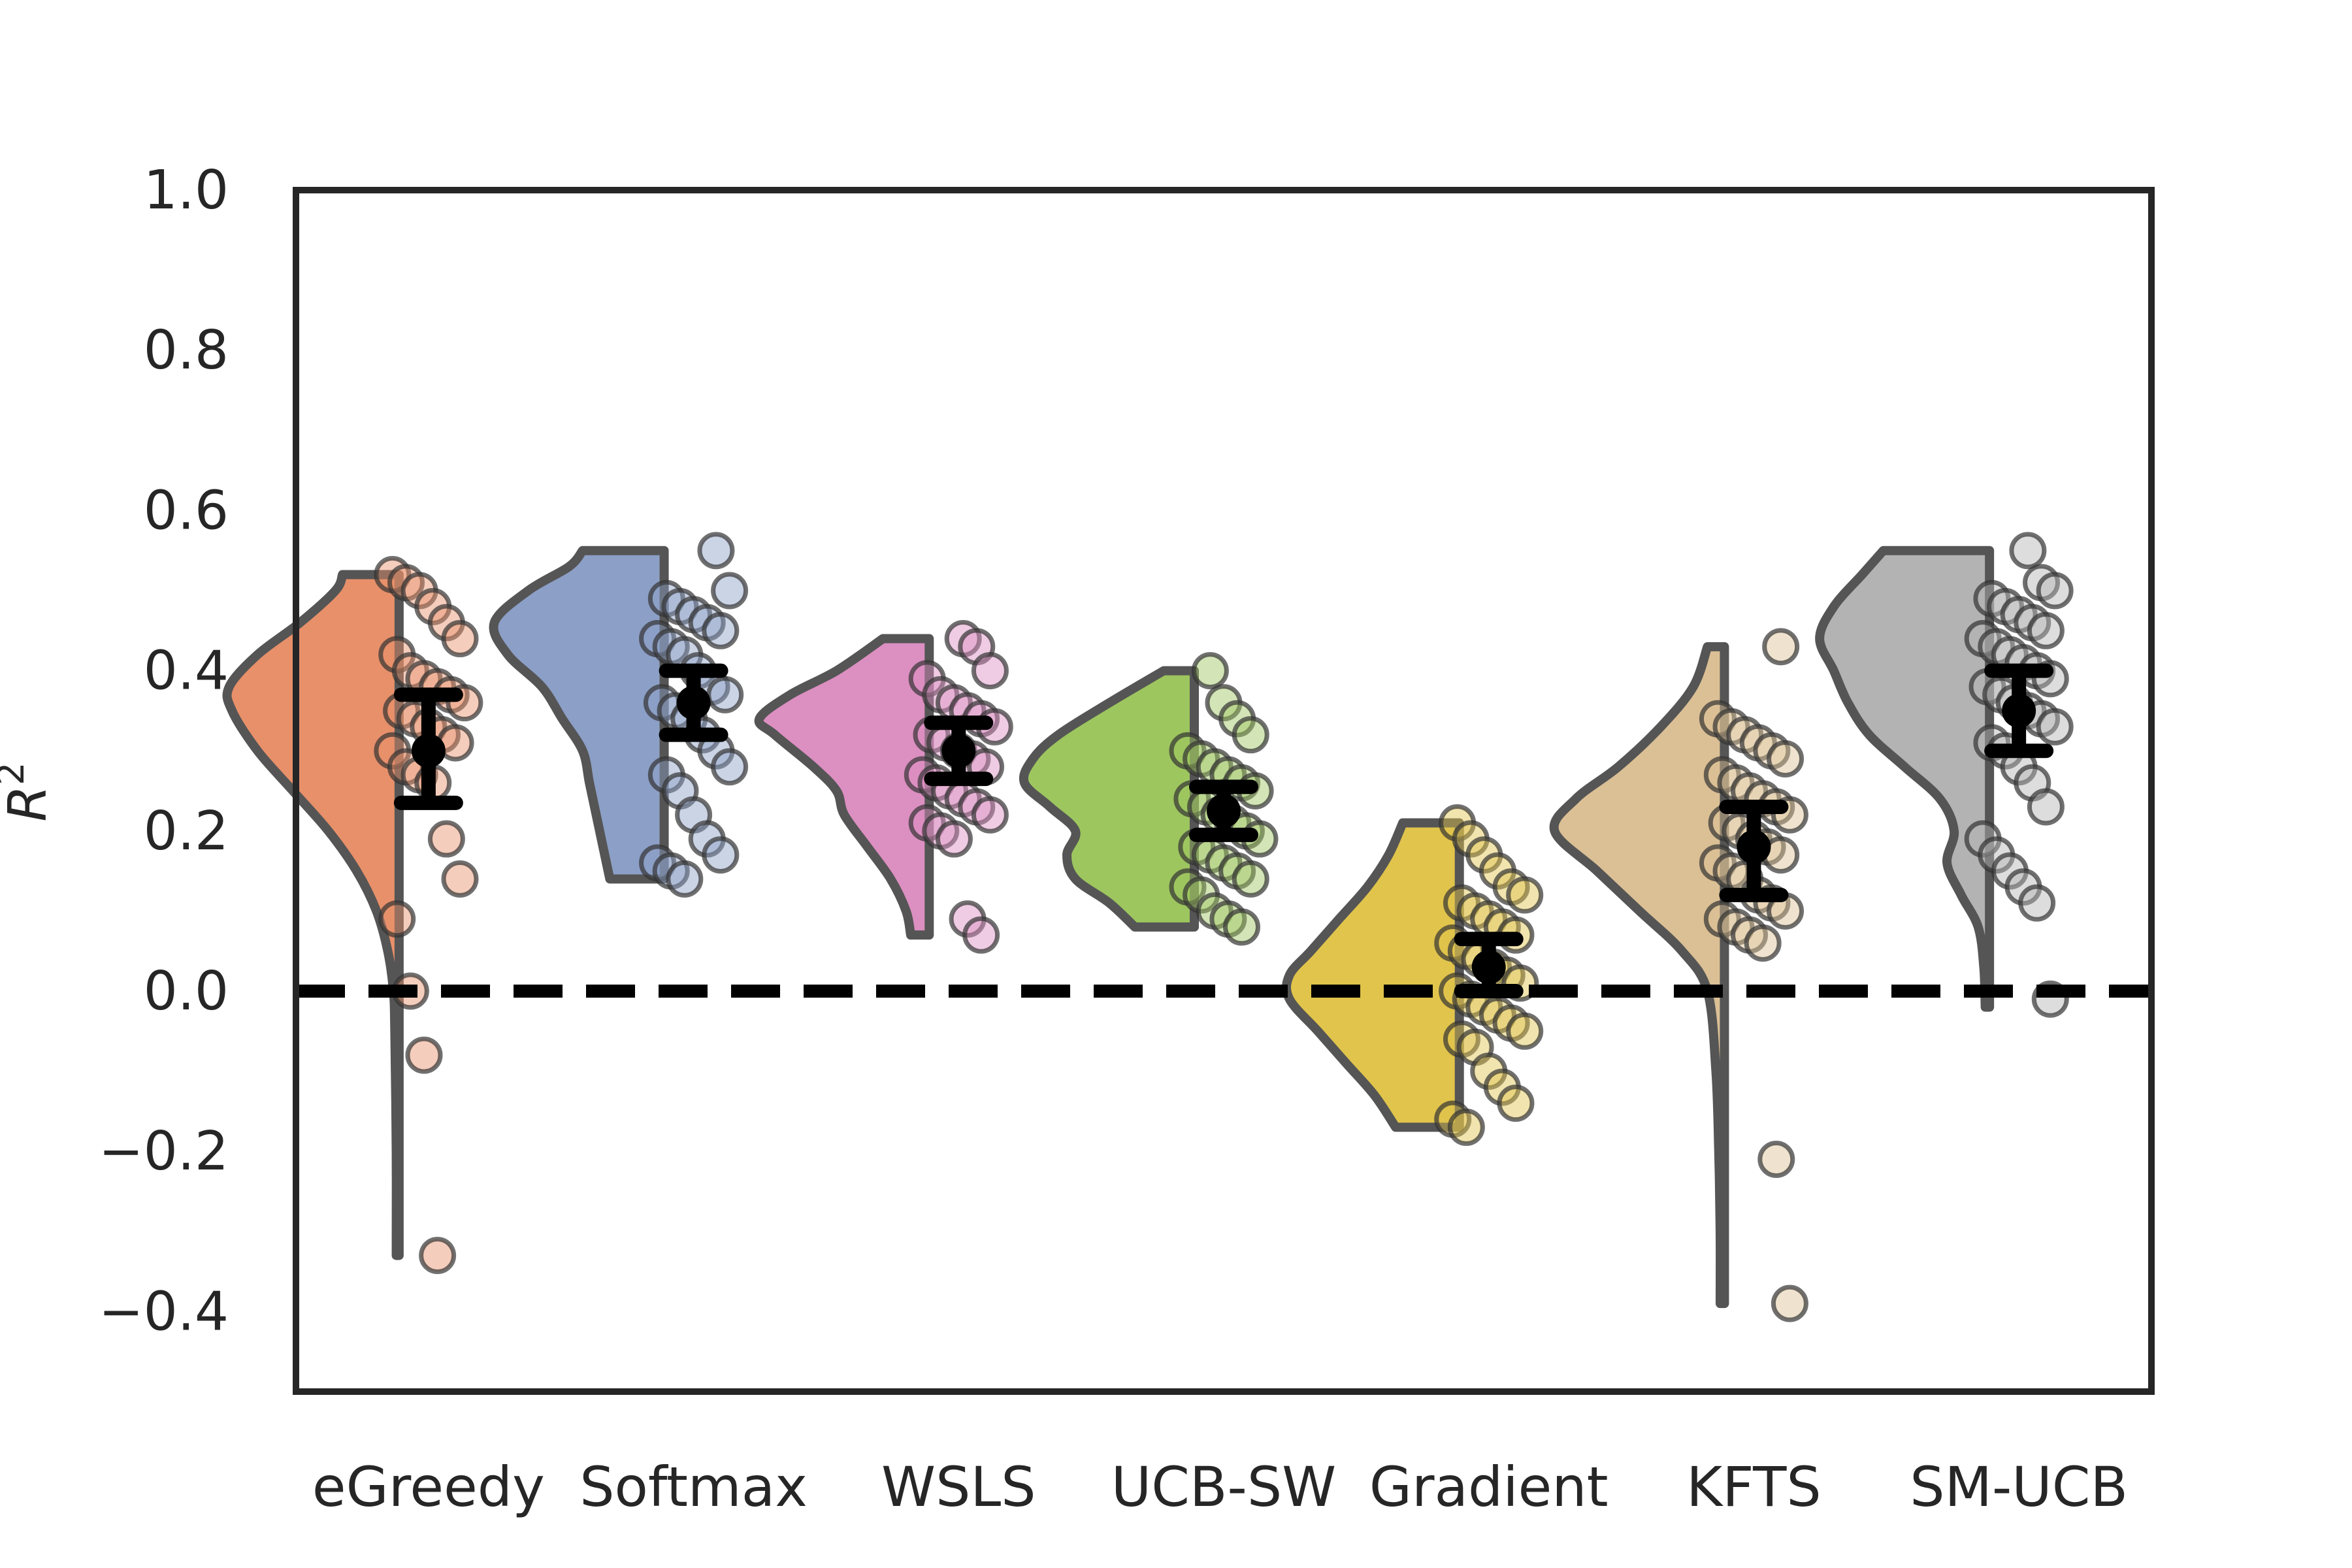 This screenshot has height=1568, width=2352. What do you see at coordinates (16, 773) in the screenshot?
I see `y-axis-label-superscript: 2` at bounding box center [16, 773].